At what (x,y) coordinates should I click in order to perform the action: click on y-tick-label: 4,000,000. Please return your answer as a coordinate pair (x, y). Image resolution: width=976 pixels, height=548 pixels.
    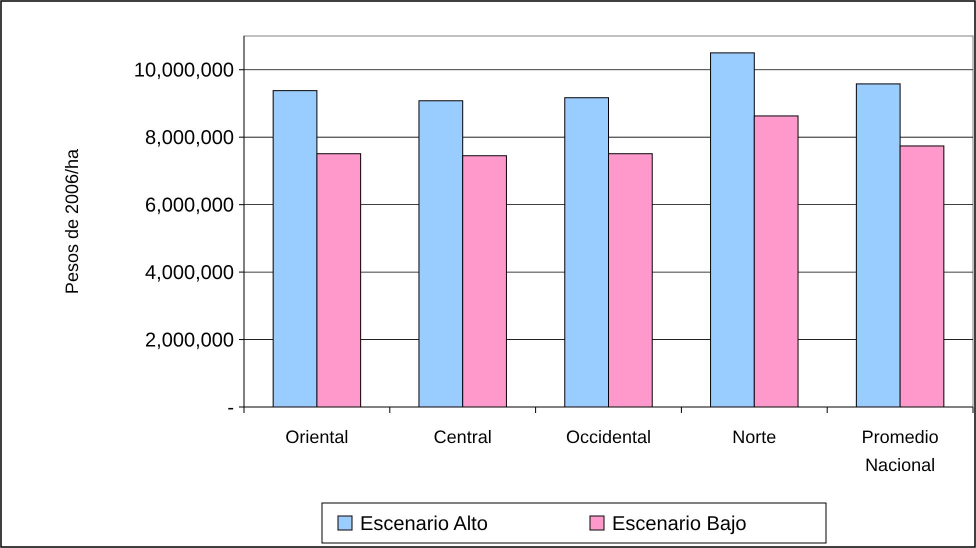
    Looking at the image, I should click on (189, 273).